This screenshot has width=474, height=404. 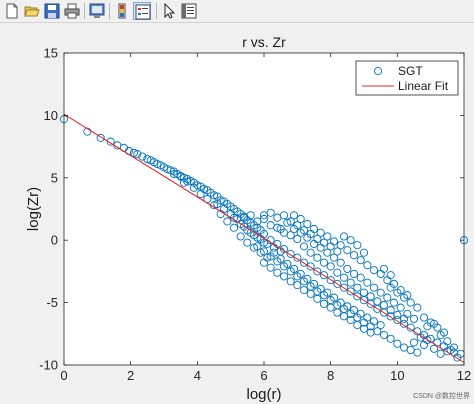 I want to click on x-tick-label: 2, so click(x=130, y=375).